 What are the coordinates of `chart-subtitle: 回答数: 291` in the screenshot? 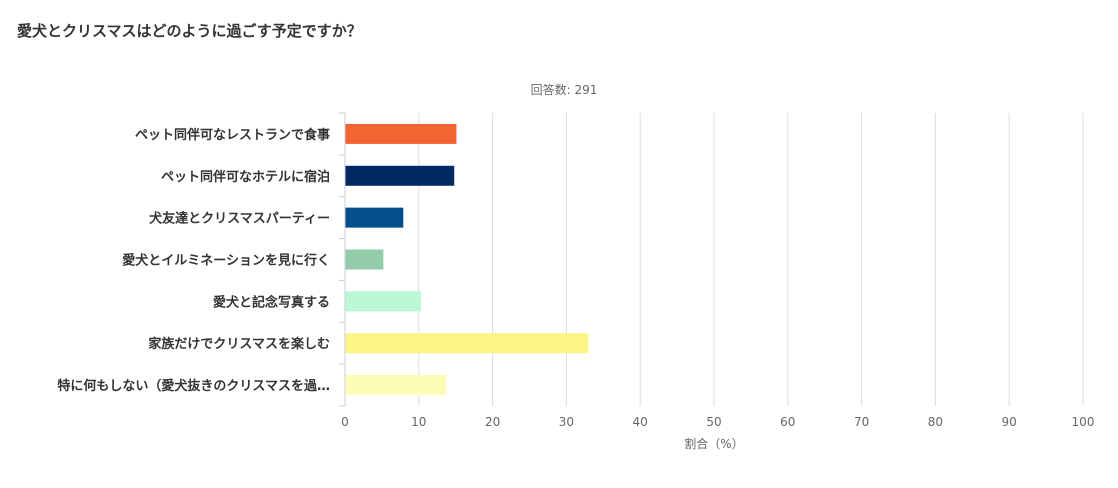 It's located at (564, 89).